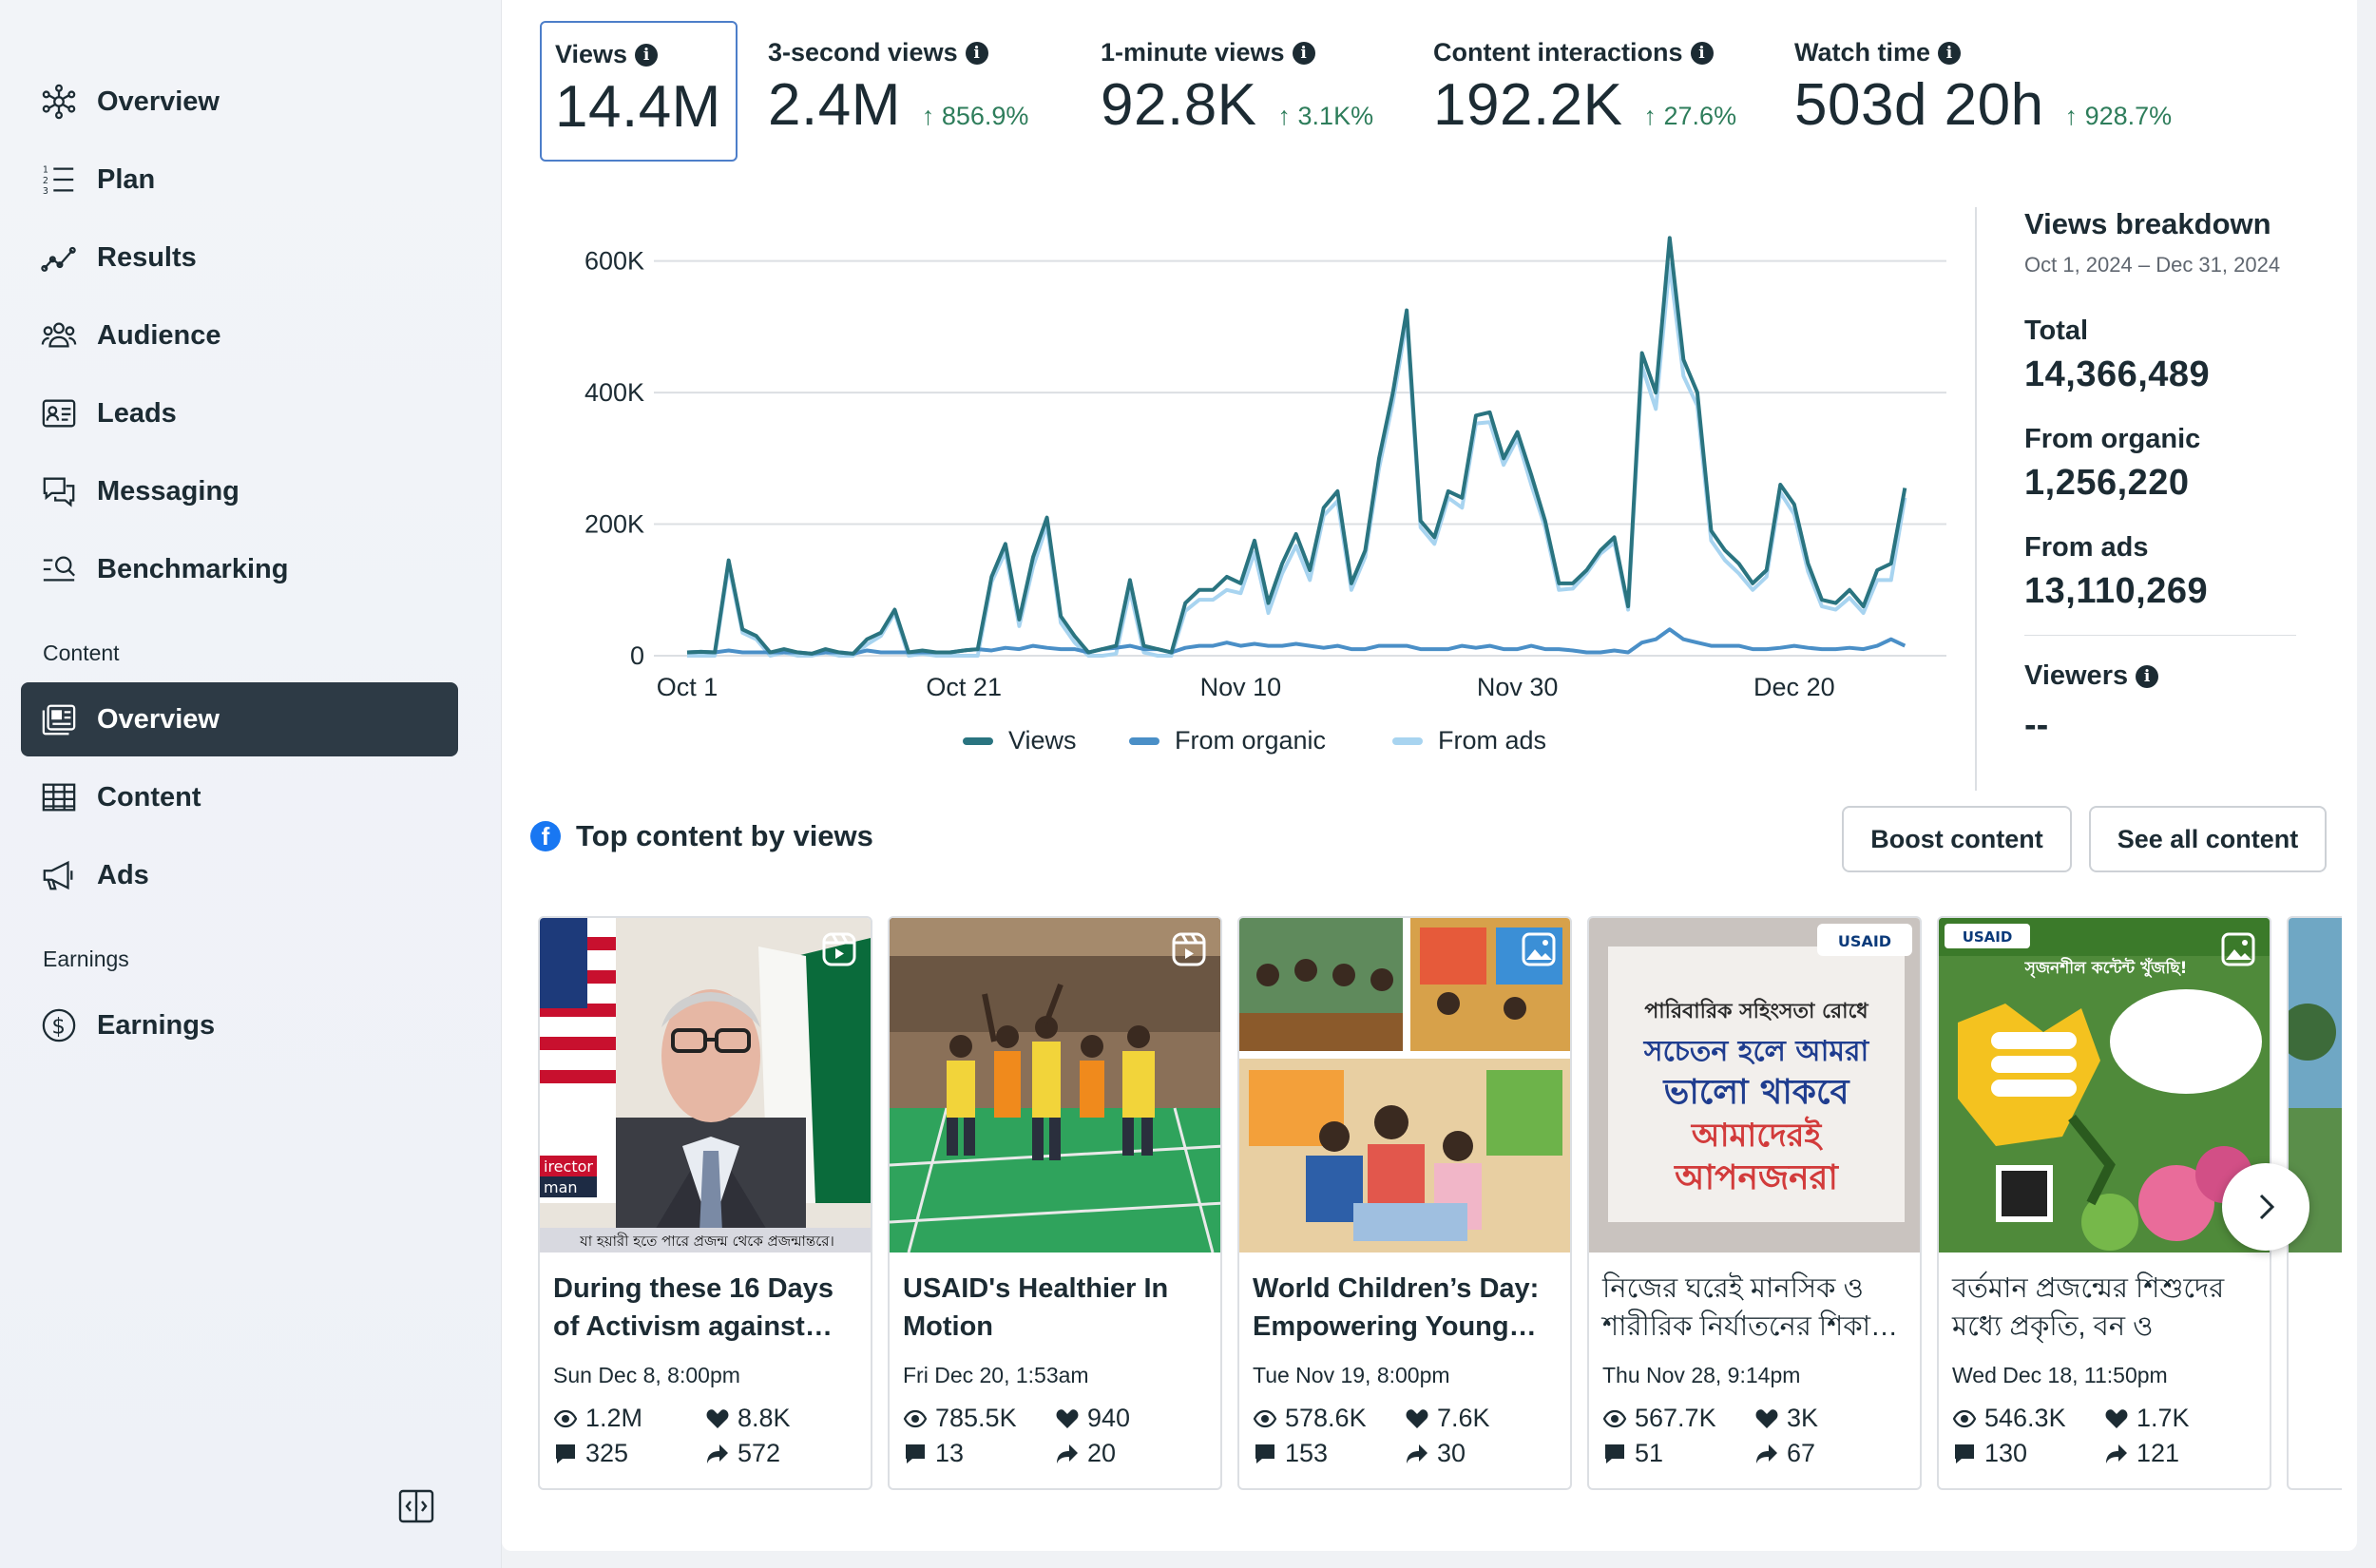 This screenshot has height=1568, width=2376. I want to click on metric-views: Views i 14.4M, so click(639, 92).